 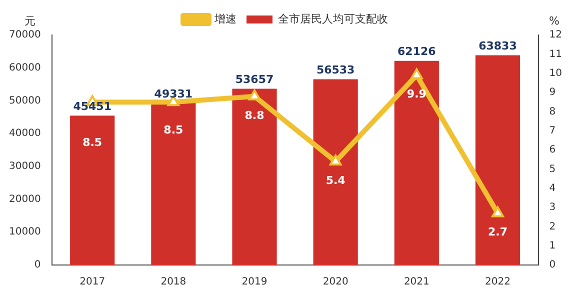 I want to click on data-label: 5.4, so click(x=336, y=180).